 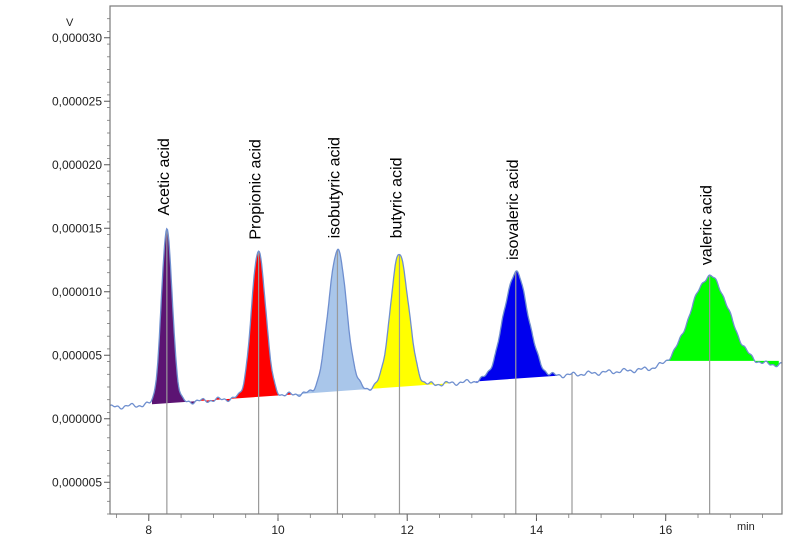 What do you see at coordinates (77, 101) in the screenshot?
I see `y-tick-label: 0,000025` at bounding box center [77, 101].